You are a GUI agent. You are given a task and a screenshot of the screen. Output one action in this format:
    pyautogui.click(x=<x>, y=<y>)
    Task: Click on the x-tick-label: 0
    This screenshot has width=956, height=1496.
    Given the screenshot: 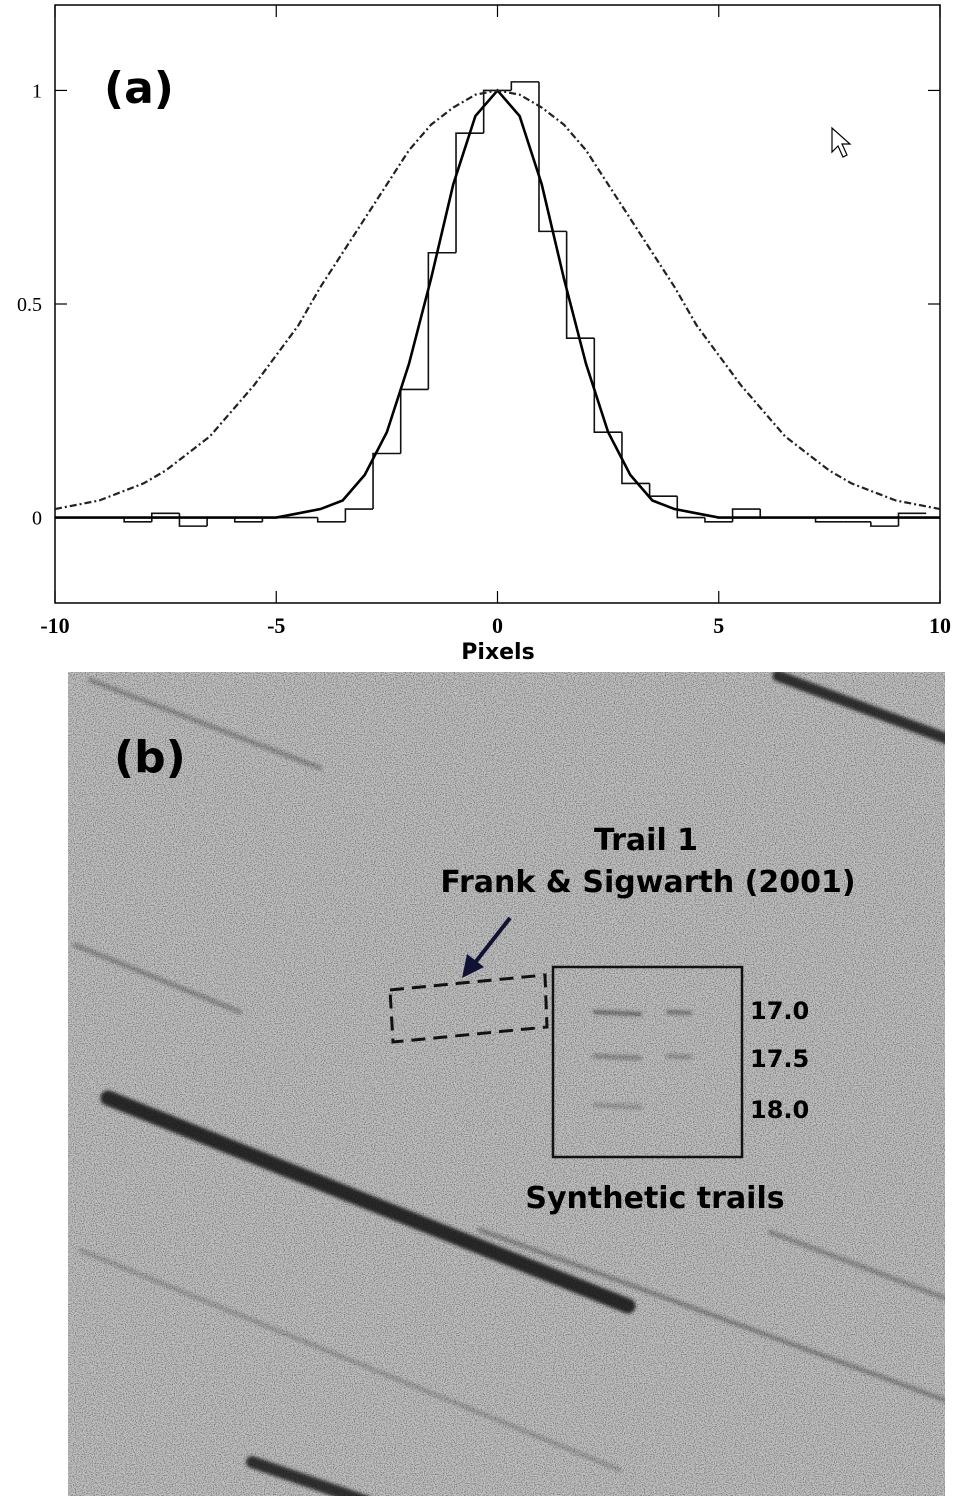 What is the action you would take?
    pyautogui.click(x=497, y=625)
    